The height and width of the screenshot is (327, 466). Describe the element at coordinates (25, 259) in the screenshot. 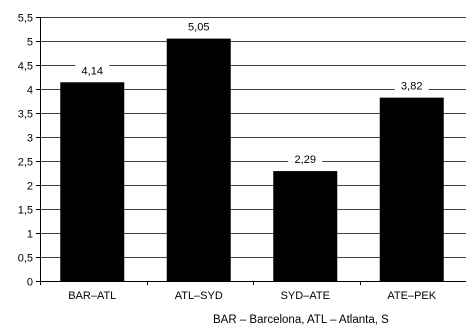

I see `y-tick-label: 0,5` at that location.